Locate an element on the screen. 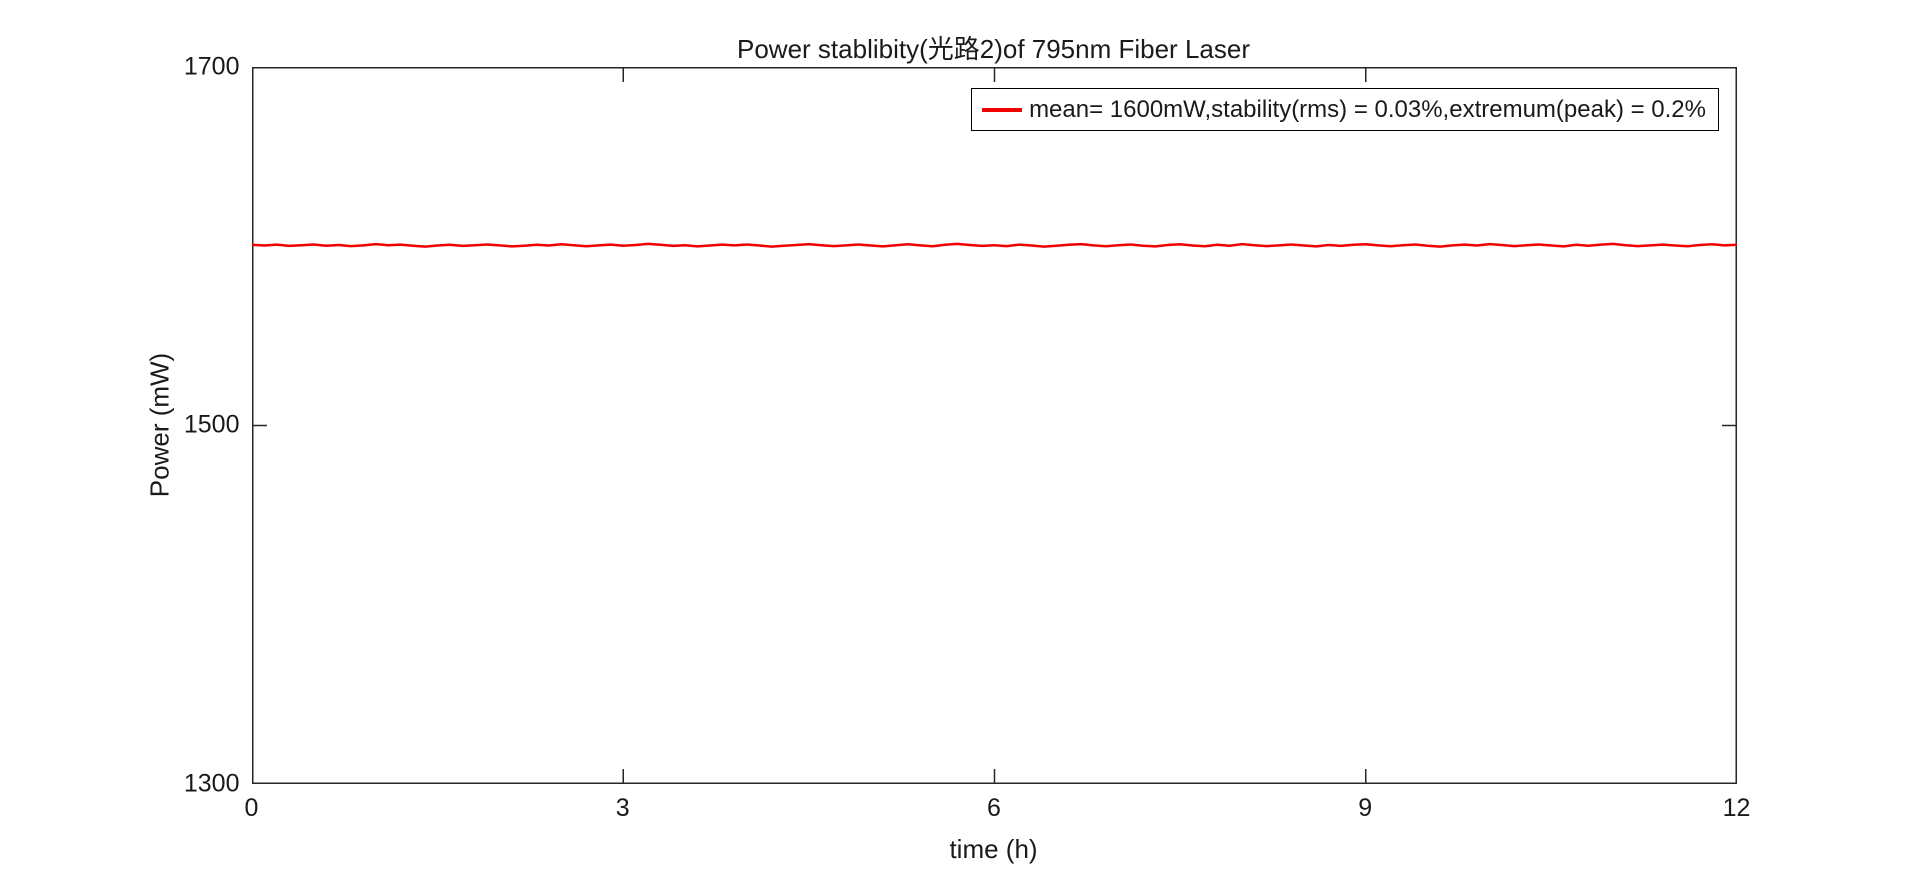 Image resolution: width=1920 pixels, height=882 pixels. x-tick-label-12: 12 is located at coordinates (1736, 808).